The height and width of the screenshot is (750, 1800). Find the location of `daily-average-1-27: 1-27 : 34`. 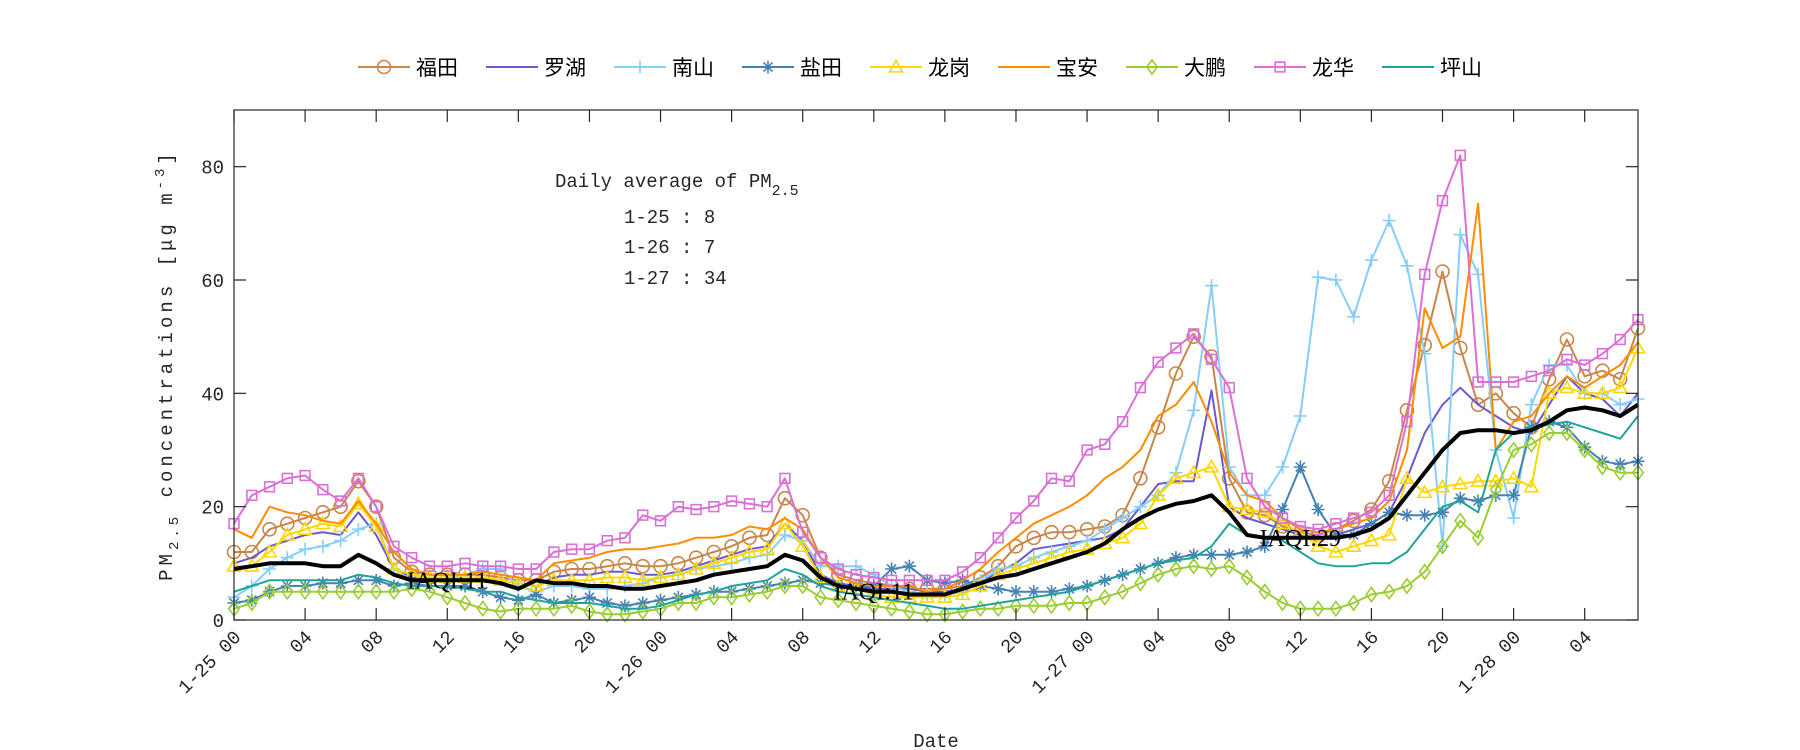

daily-average-1-27: 1-27 : 34 is located at coordinates (675, 279).